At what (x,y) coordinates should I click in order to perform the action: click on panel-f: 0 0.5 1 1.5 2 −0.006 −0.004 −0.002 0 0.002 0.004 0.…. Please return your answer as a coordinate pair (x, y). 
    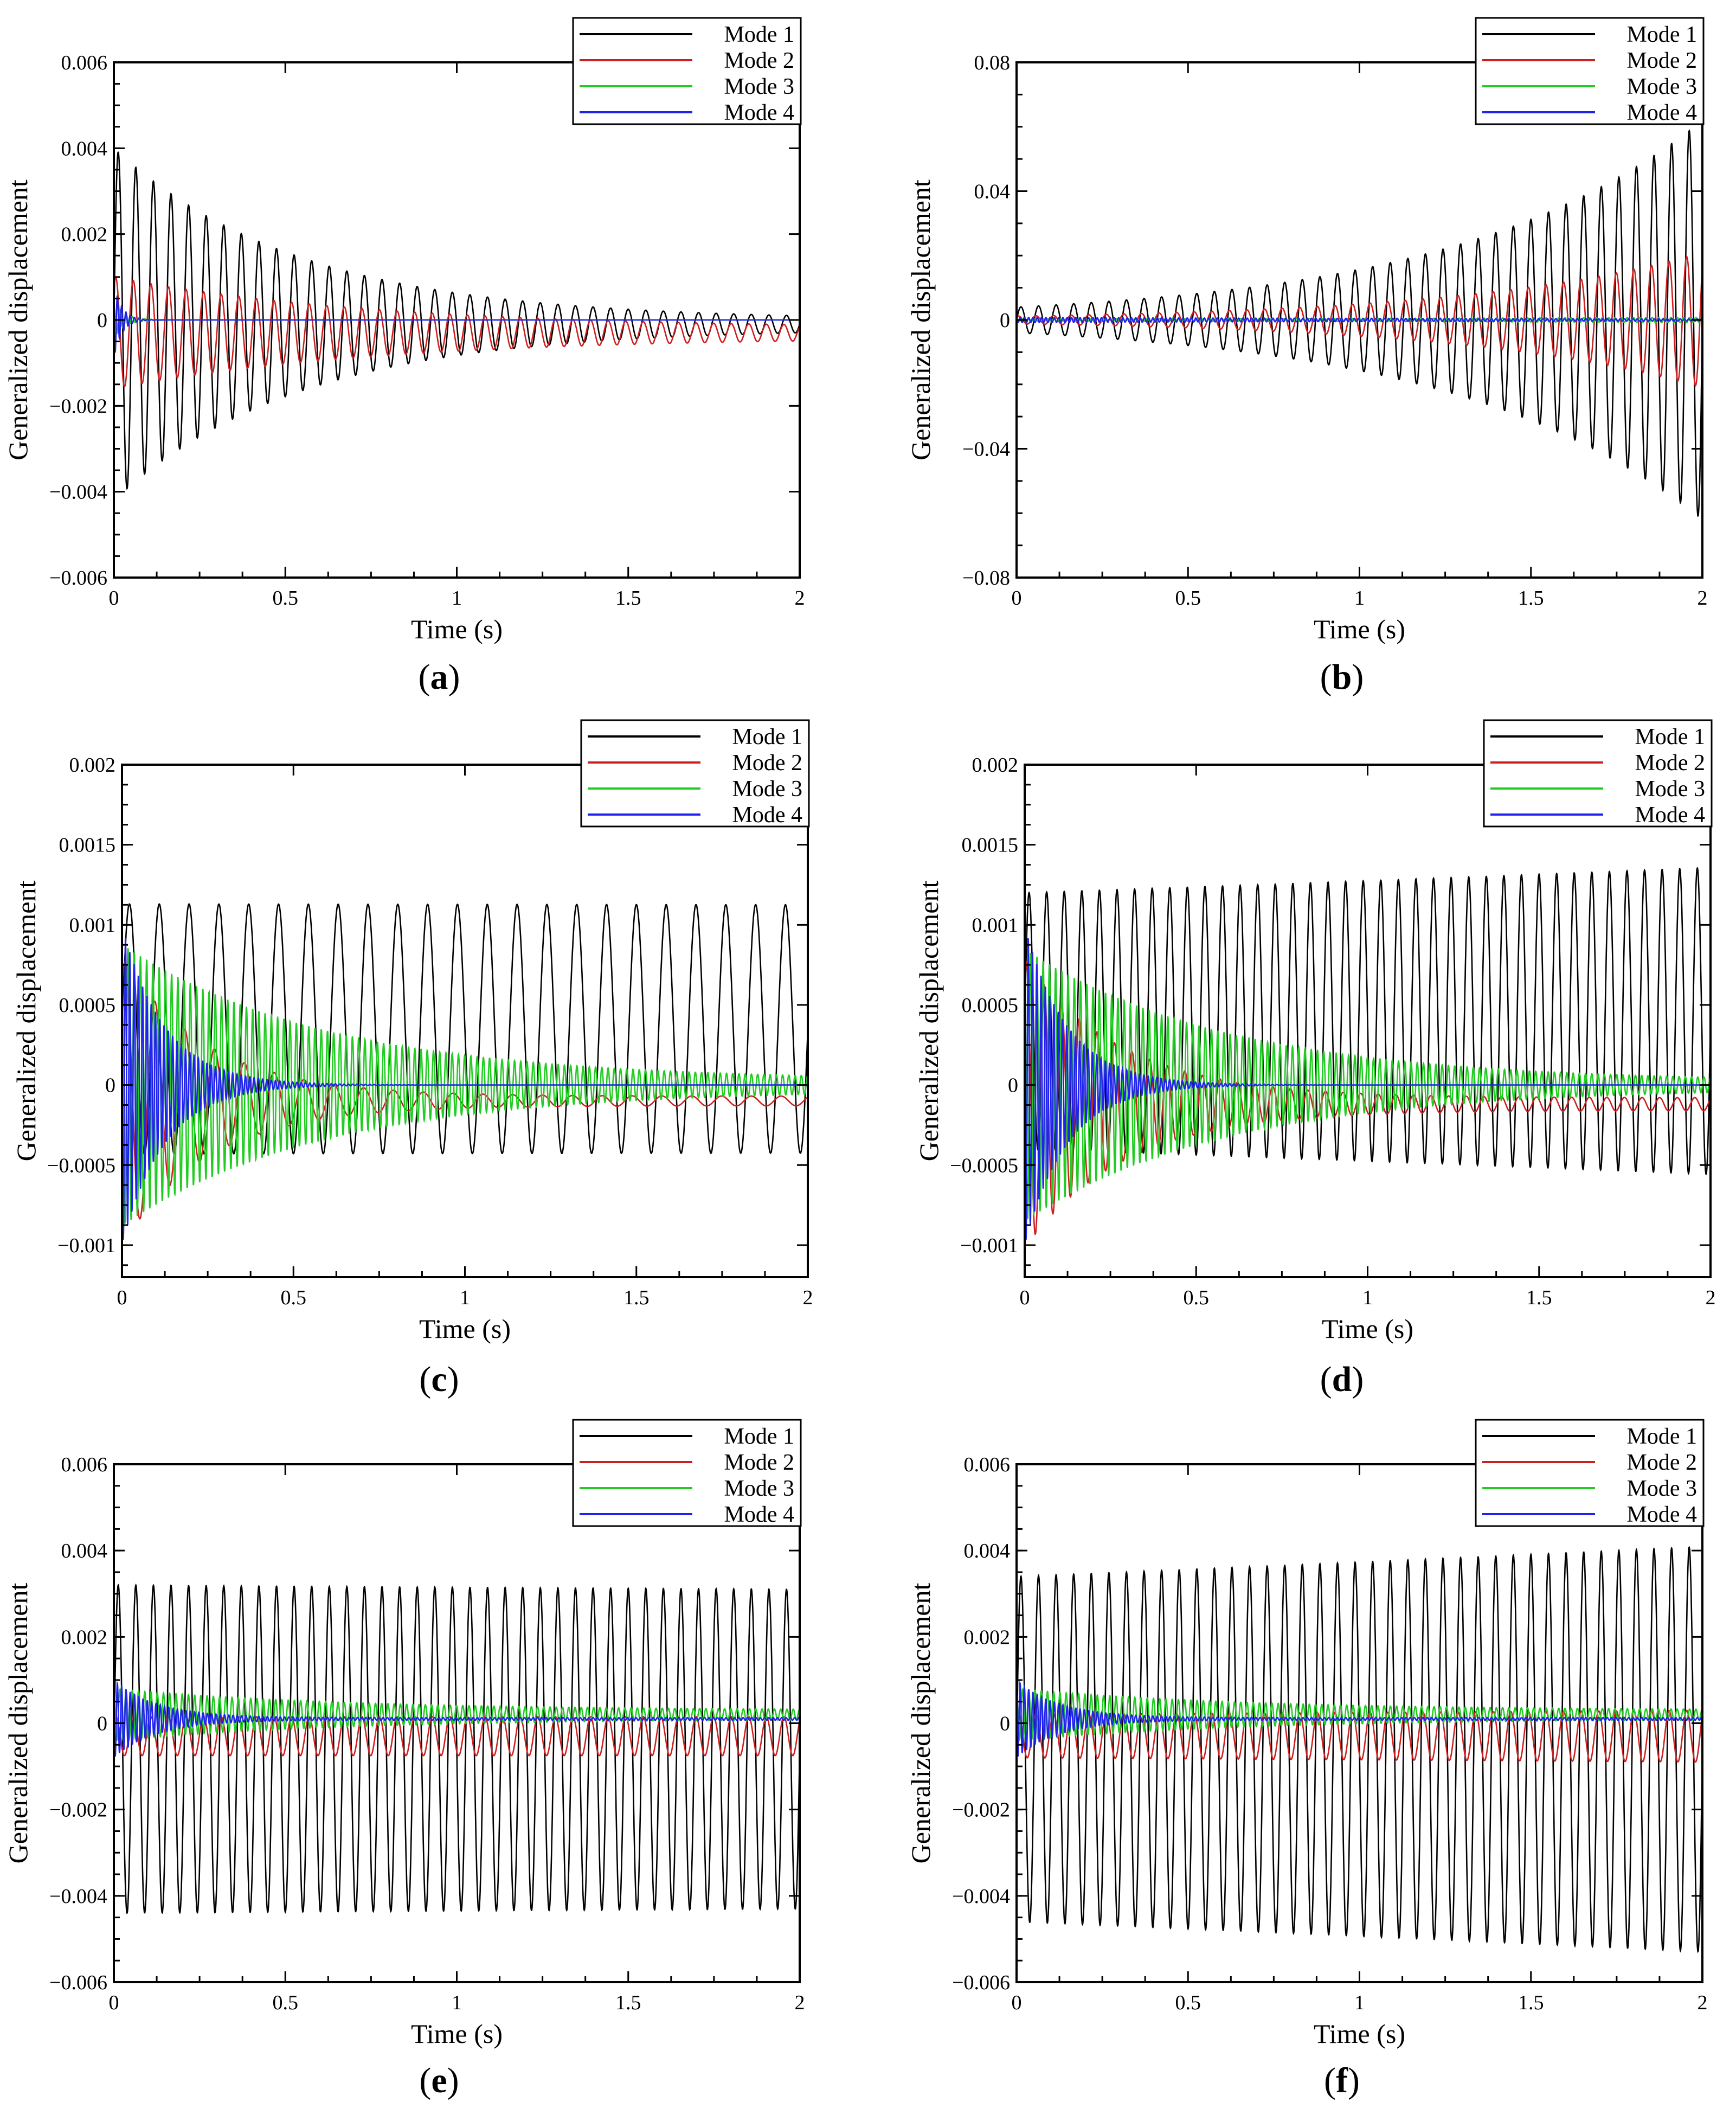
    Looking at the image, I should click on (1306, 1759).